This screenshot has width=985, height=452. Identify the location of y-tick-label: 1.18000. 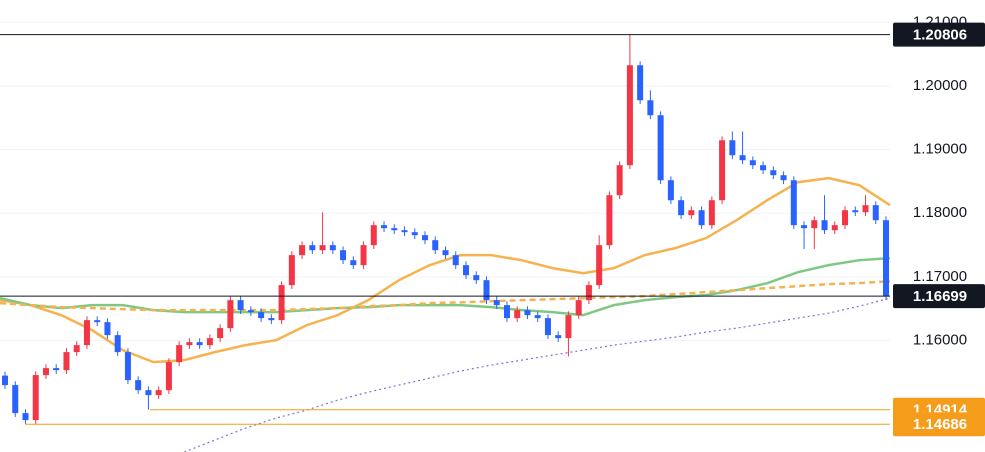
(940, 212).